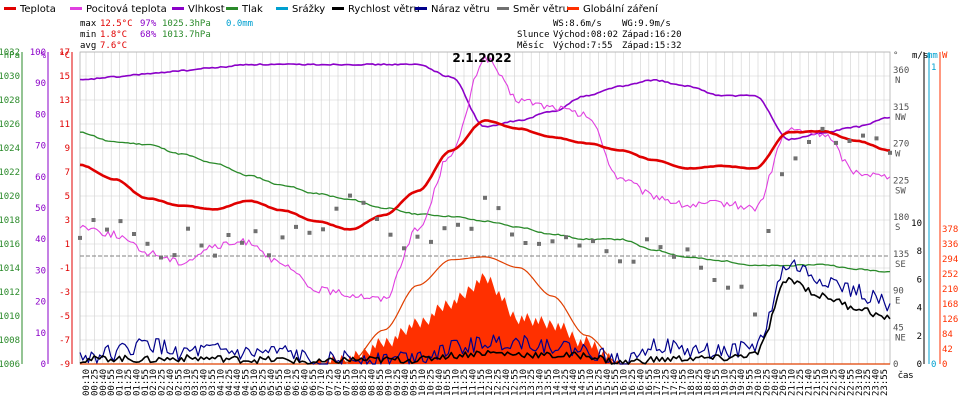 Image resolution: width=966 pixels, height=400 pixels. I want to click on stat-avg-label: avg, so click(88, 46).